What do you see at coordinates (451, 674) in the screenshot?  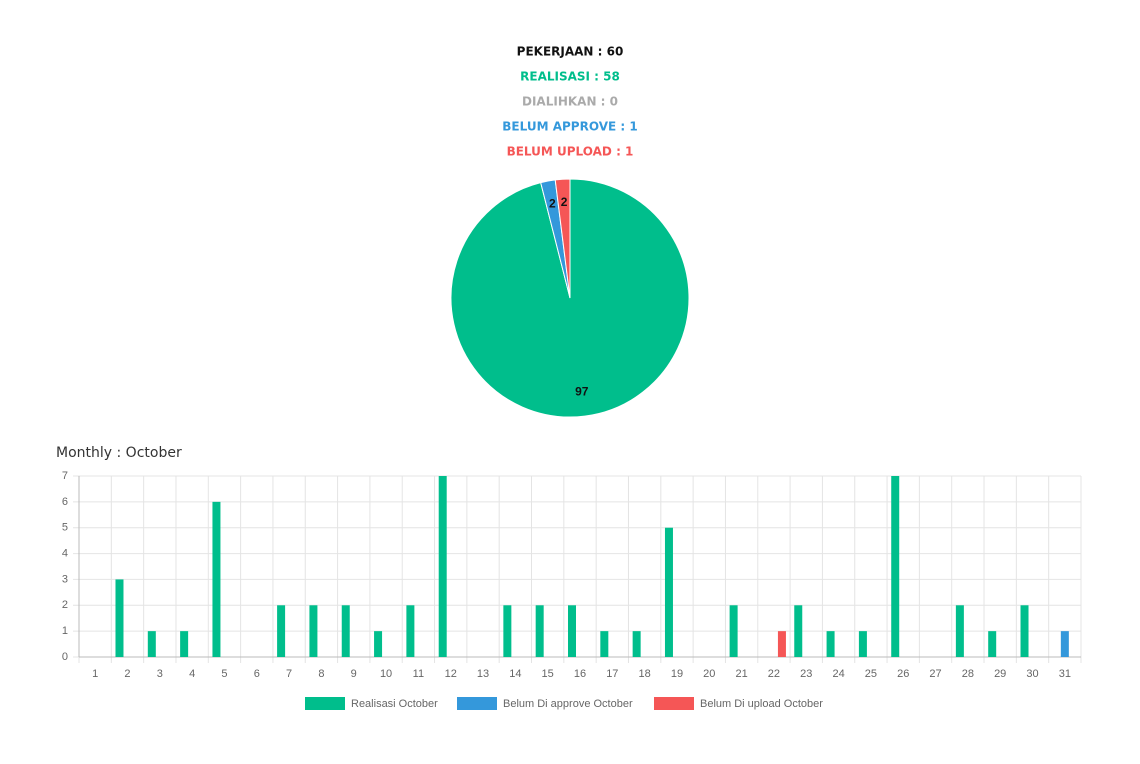 I see `x-tick-label: 12` at bounding box center [451, 674].